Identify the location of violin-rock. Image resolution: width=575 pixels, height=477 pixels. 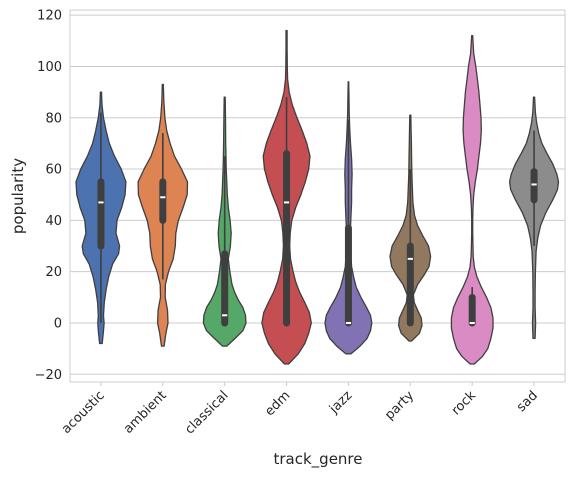
(472, 200).